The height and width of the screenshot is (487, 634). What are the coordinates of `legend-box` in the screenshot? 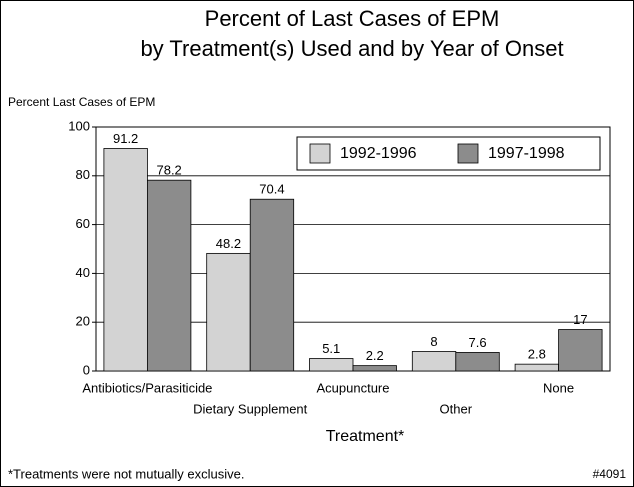 It's located at (448, 153).